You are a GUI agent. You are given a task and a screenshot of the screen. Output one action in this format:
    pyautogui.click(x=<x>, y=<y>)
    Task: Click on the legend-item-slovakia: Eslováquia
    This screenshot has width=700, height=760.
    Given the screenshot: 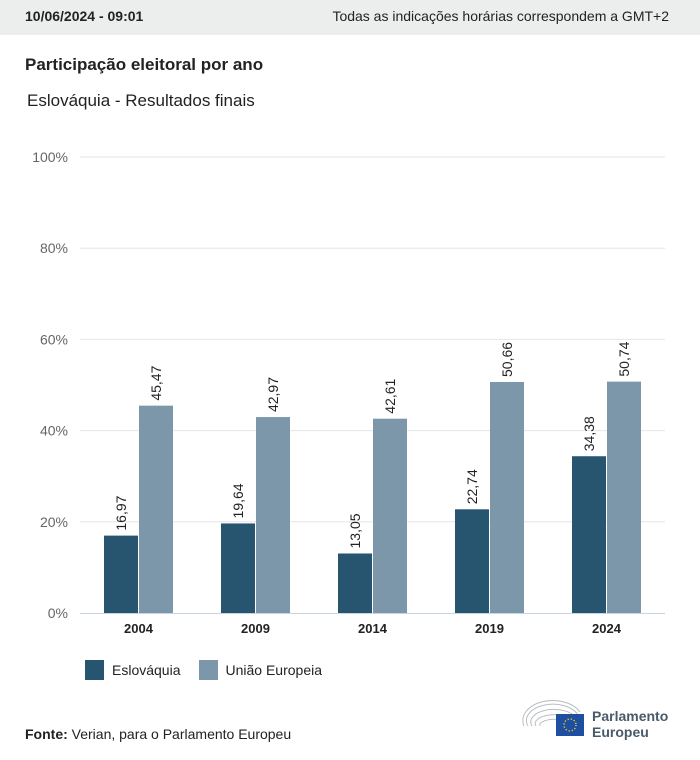 What is the action you would take?
    pyautogui.click(x=133, y=670)
    